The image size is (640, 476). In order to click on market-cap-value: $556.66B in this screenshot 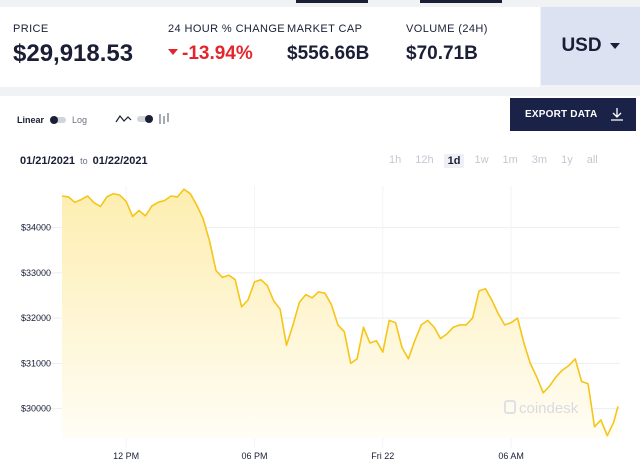, I will do `click(328, 53)`.